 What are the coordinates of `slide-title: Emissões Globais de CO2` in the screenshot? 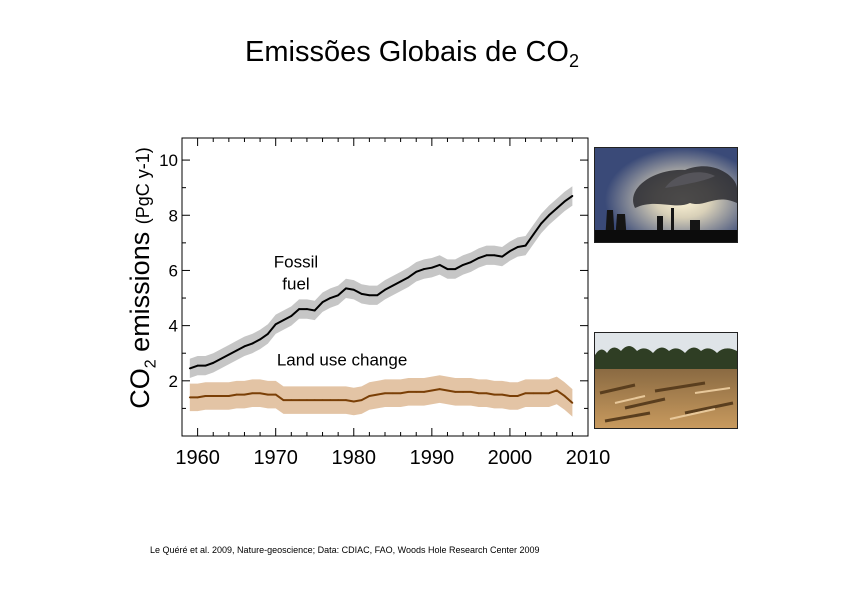 It's located at (412, 54).